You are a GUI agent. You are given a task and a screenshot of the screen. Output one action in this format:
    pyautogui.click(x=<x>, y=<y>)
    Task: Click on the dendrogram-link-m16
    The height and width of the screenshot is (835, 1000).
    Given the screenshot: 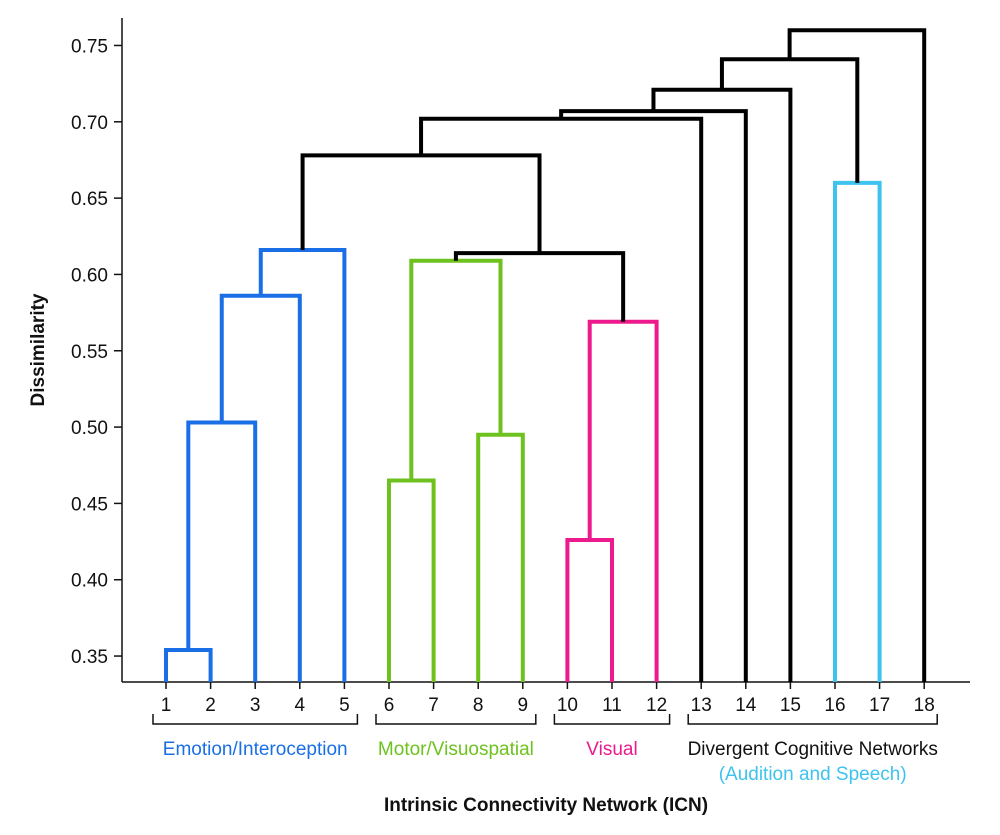 What is the action you would take?
    pyautogui.click(x=789, y=120)
    